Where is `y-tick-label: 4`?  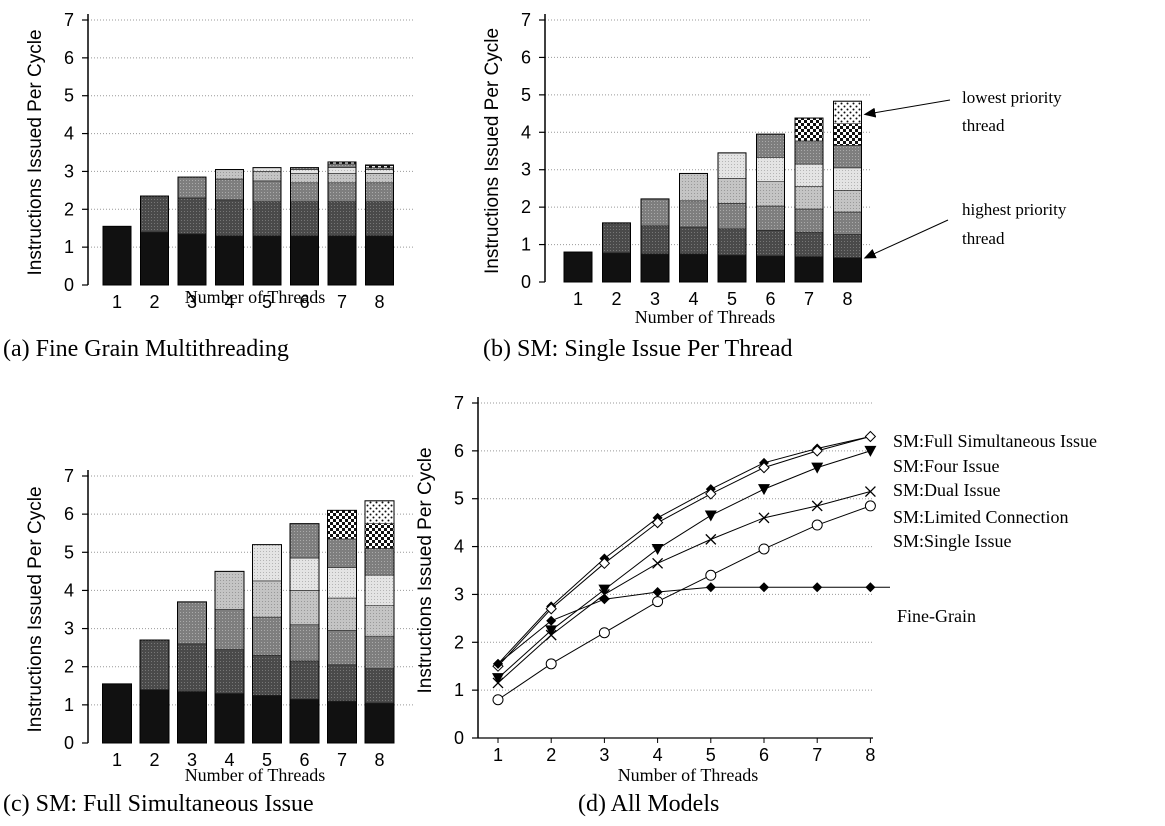
y-tick-label: 4 is located at coordinates (526, 132).